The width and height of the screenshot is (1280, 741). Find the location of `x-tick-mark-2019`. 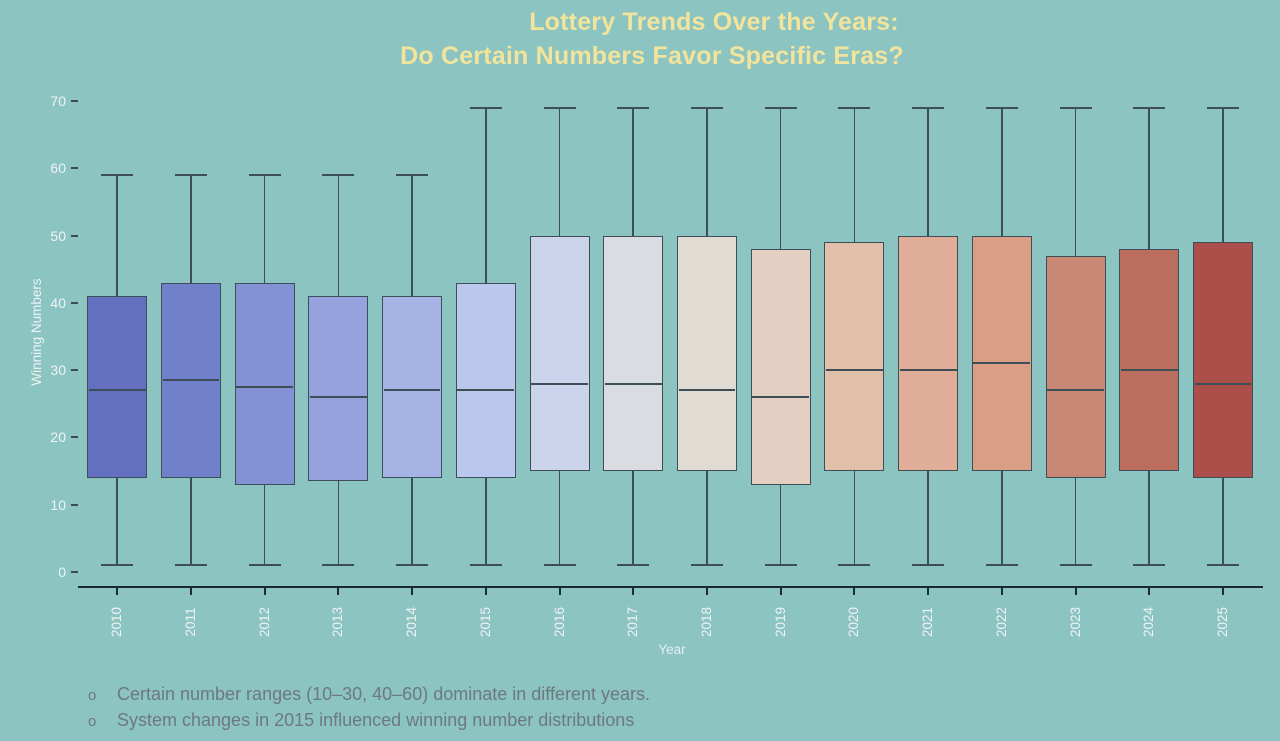

x-tick-mark-2019 is located at coordinates (780, 591).